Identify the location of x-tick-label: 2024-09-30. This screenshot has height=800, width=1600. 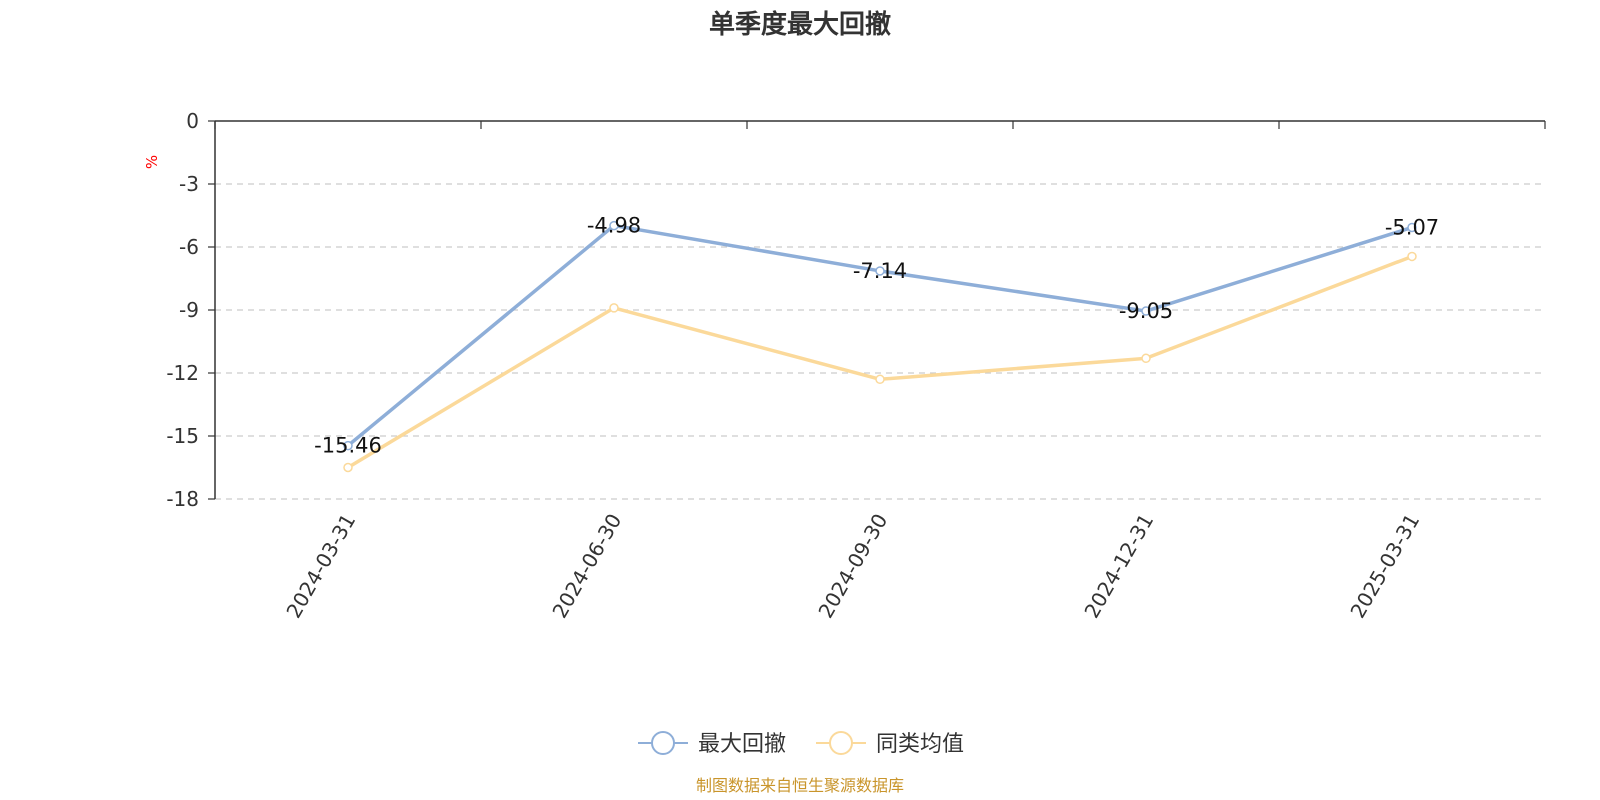
(852, 566).